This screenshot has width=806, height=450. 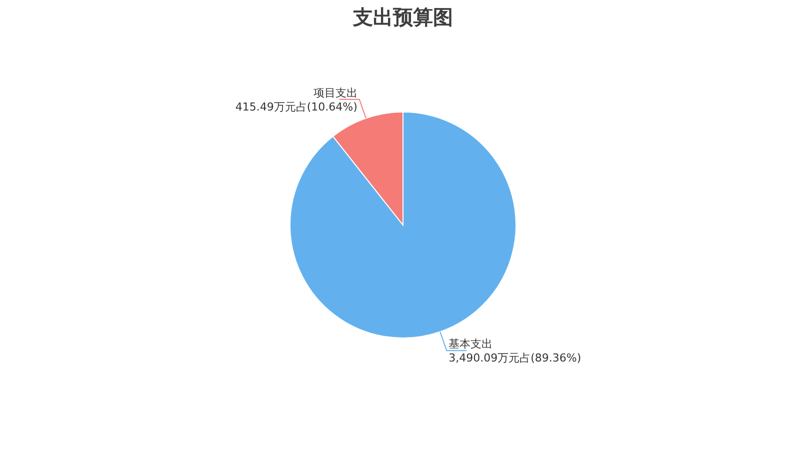 What do you see at coordinates (335, 93) in the screenshot?
I see `slice-label: 项目支出` at bounding box center [335, 93].